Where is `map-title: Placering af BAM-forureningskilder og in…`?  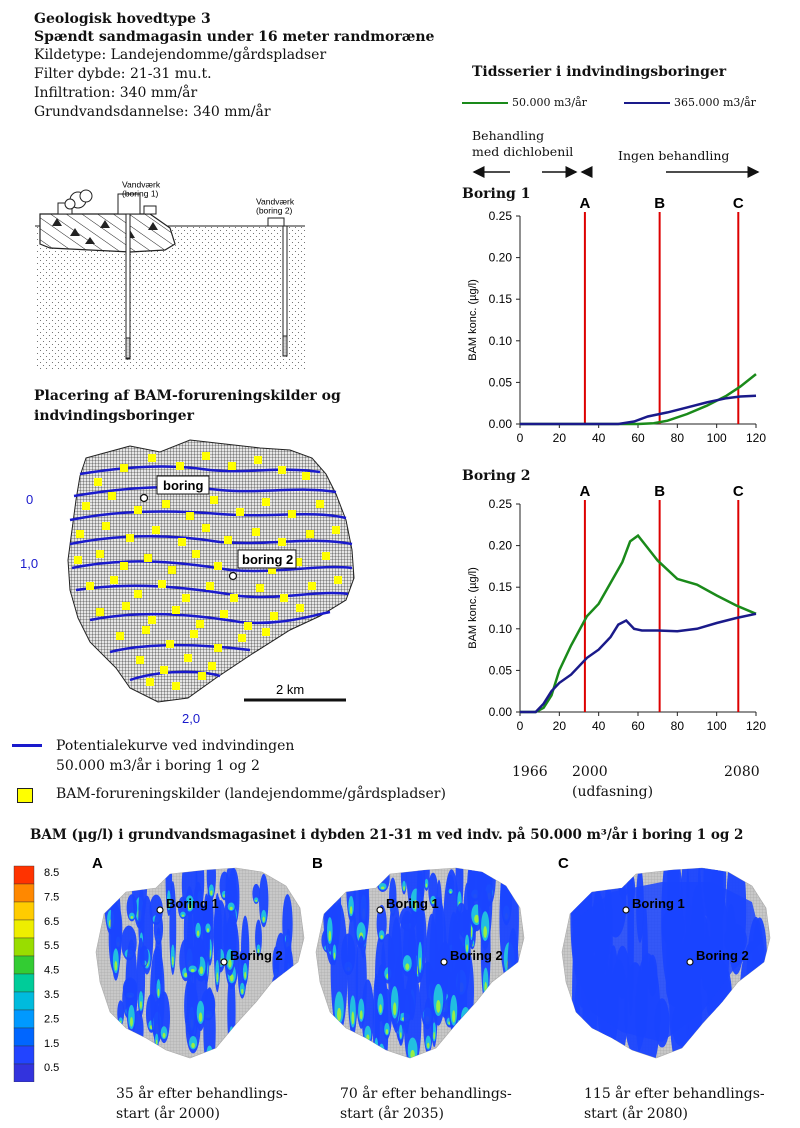 map-title: Placering af BAM-forureningskilder og in… is located at coordinates (187, 406).